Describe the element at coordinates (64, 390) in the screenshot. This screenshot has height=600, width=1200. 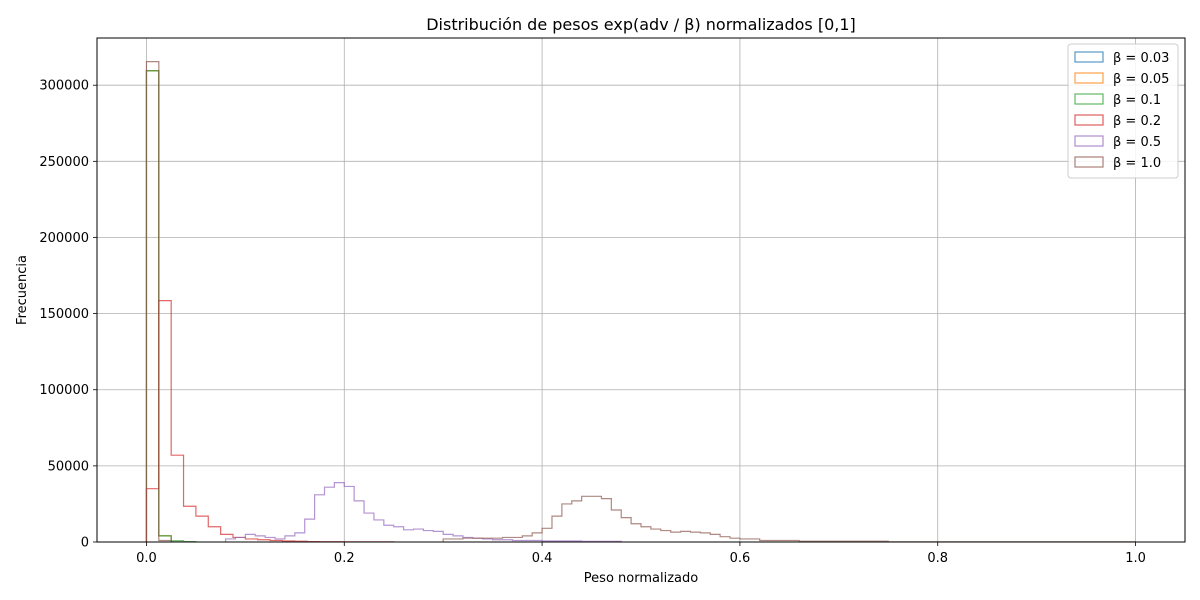
I see `y-tick-label: 100000` at that location.